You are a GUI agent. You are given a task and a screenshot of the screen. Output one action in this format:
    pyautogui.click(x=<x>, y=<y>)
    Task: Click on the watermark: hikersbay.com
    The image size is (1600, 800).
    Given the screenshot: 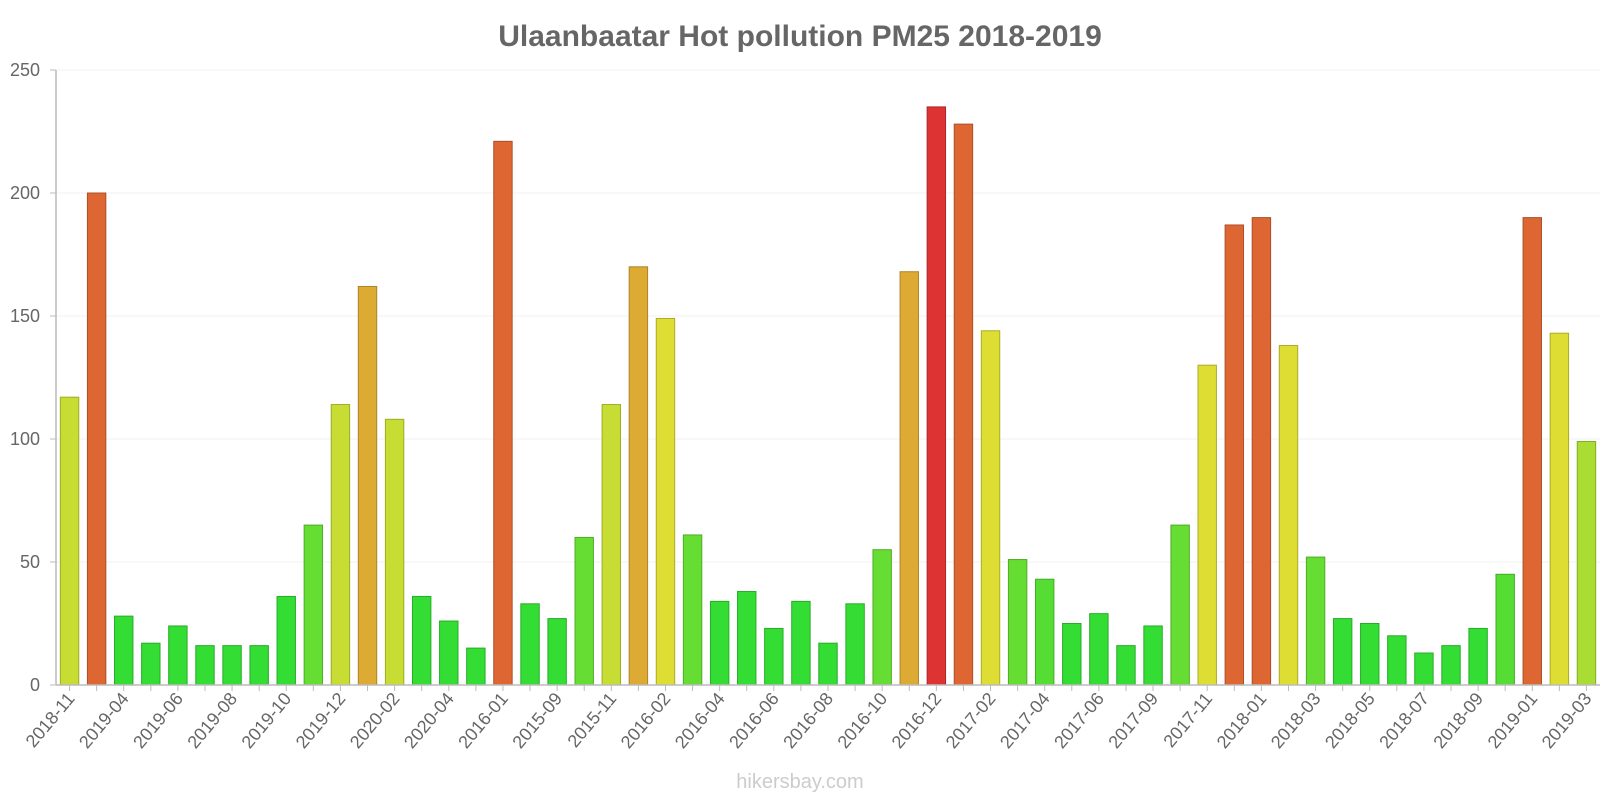 What is the action you would take?
    pyautogui.click(x=799, y=782)
    